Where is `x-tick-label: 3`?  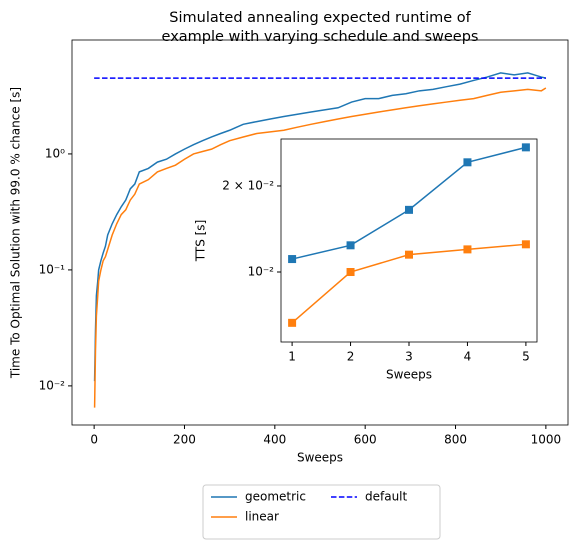
x-tick-label: 3 is located at coordinates (409, 357).